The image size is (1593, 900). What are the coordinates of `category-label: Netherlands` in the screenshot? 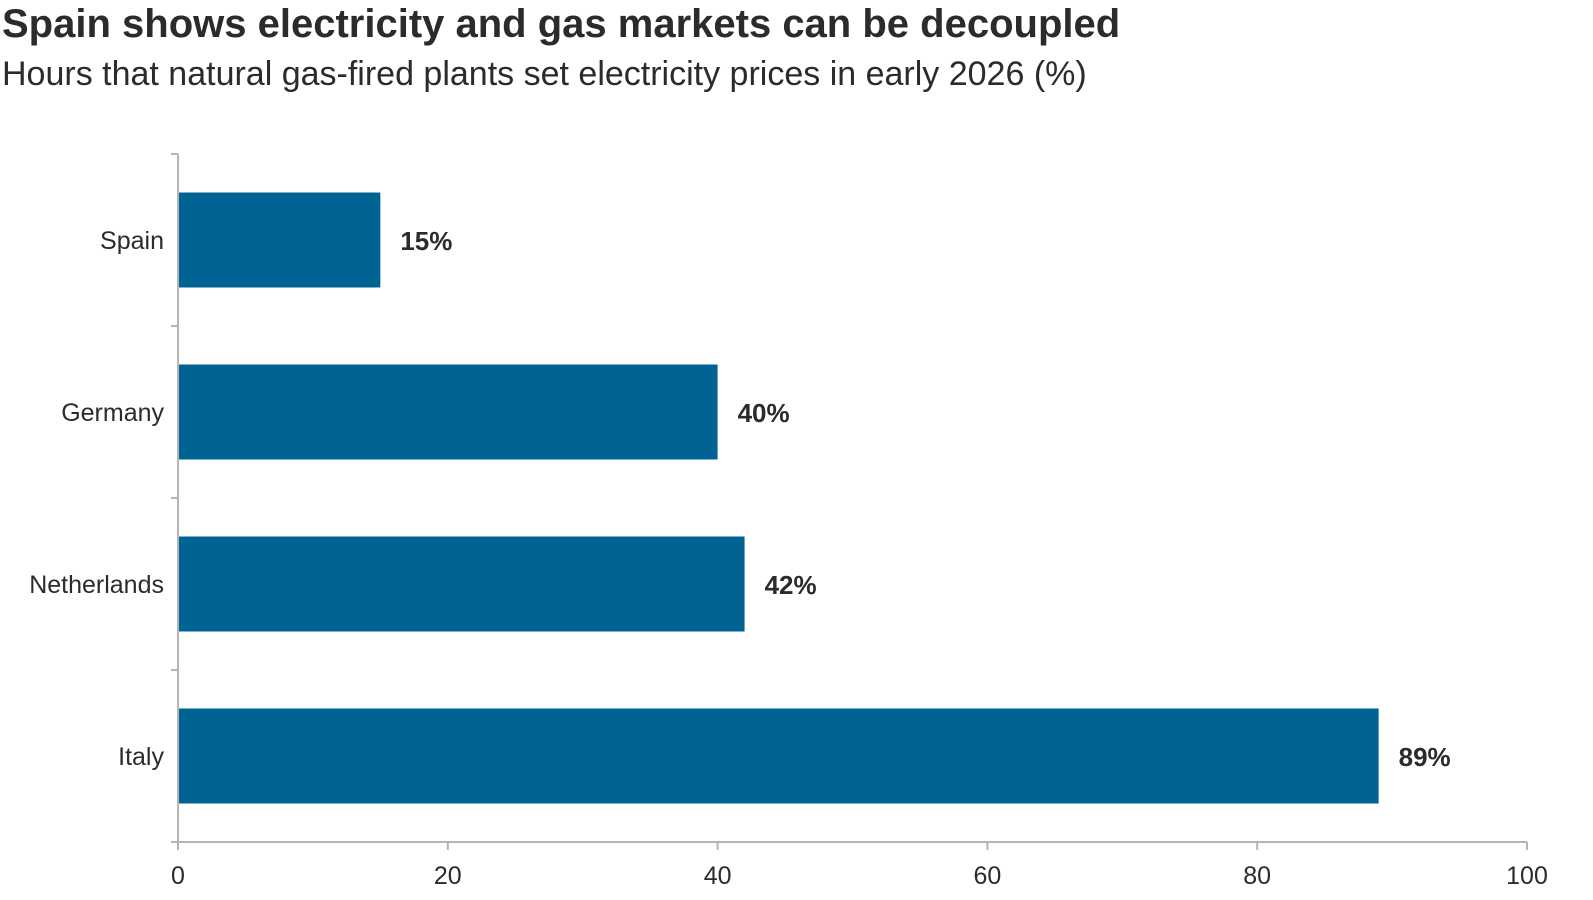 It's located at (96, 585).